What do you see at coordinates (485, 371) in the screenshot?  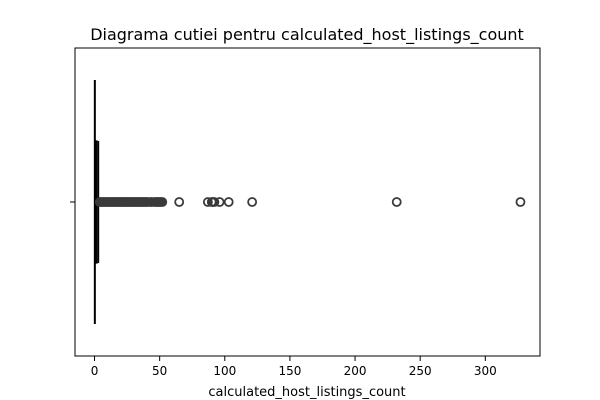 I see `x-tick-label: 300` at bounding box center [485, 371].